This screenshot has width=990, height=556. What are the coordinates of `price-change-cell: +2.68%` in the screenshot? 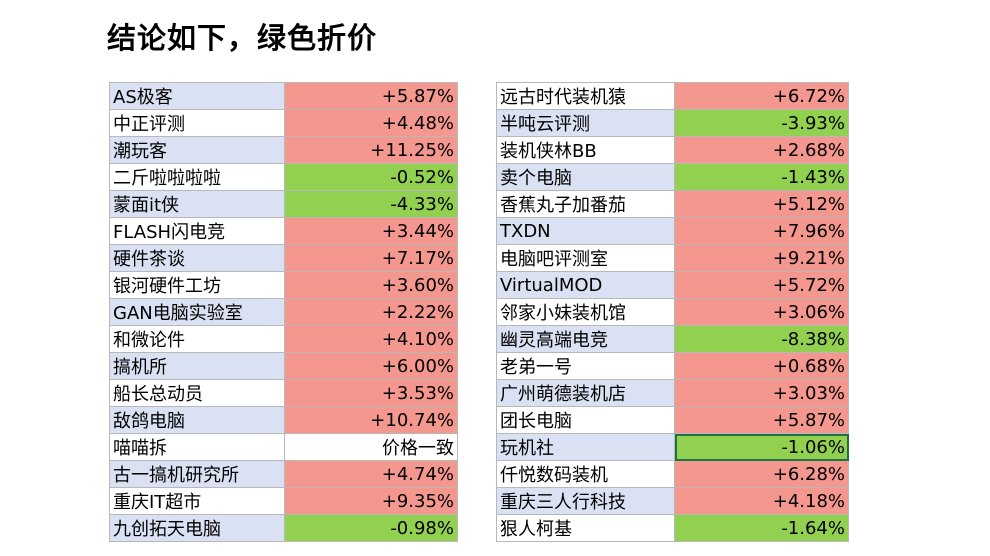 It's located at (761, 150).